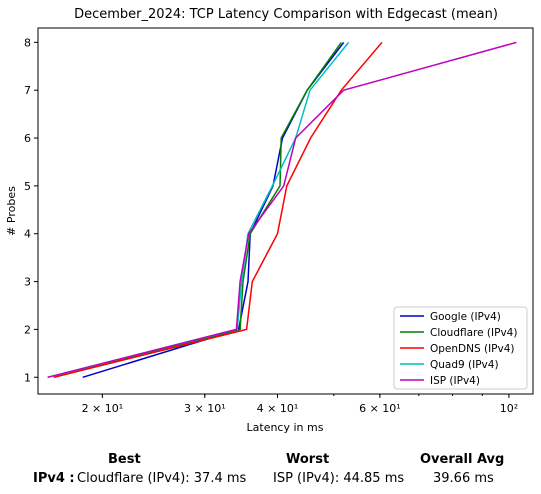  I want to click on overall-avg-header: Overall Avg, so click(462, 459).